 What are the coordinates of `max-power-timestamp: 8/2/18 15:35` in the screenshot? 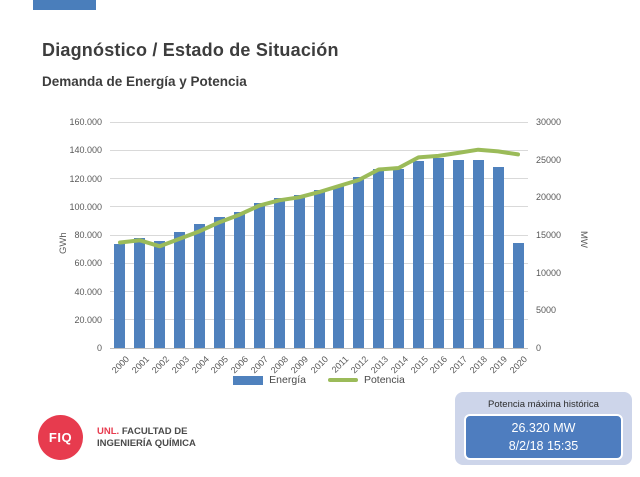 It's located at (543, 446).